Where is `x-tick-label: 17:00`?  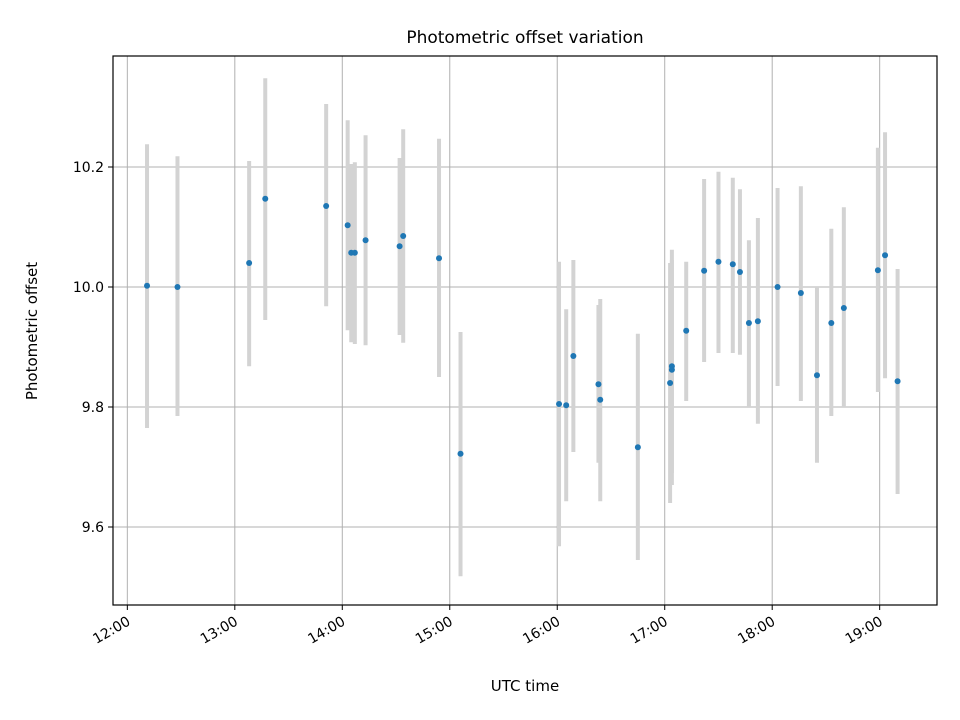 x-tick-label: 17:00 is located at coordinates (649, 631).